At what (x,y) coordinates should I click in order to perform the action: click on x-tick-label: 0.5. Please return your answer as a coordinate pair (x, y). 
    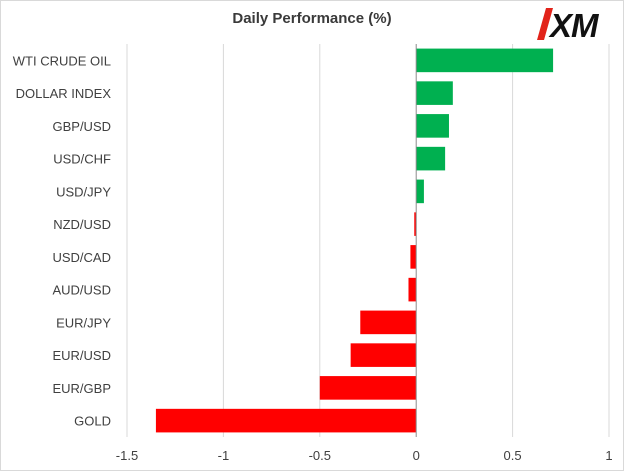
    Looking at the image, I should click on (513, 455).